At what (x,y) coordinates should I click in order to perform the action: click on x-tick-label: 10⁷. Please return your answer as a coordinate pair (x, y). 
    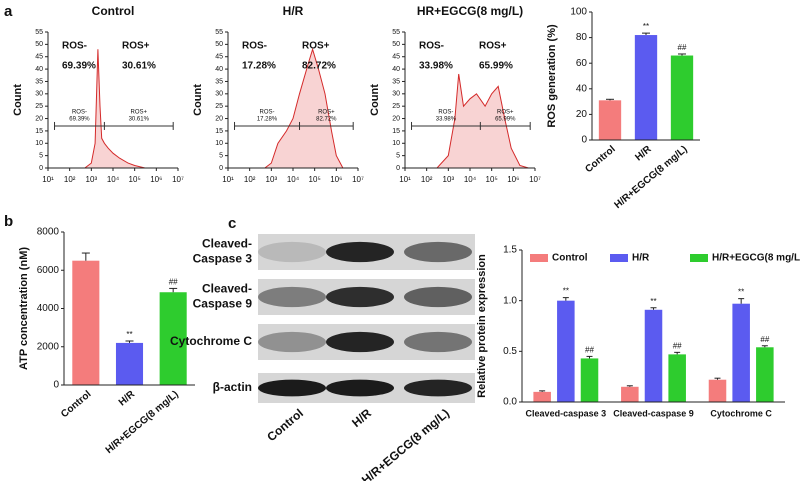
    Looking at the image, I should click on (178, 179).